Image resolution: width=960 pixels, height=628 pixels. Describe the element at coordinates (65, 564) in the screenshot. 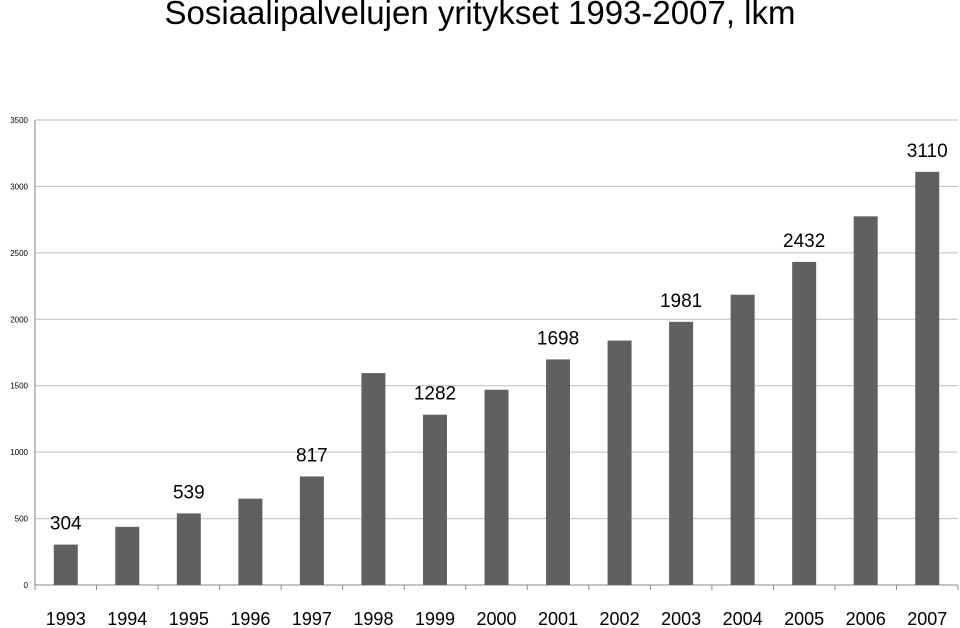

I see `bar-1993` at that location.